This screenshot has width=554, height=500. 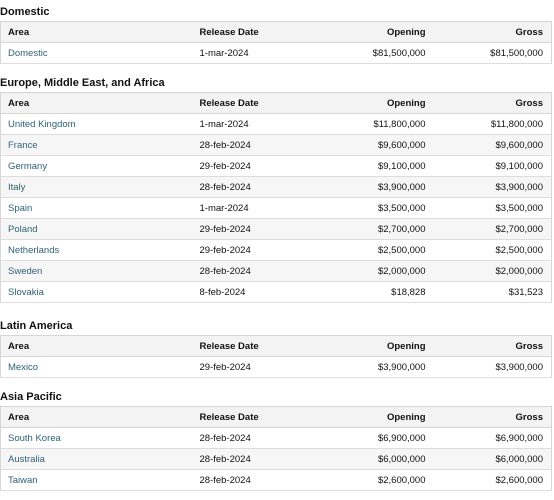 I want to click on table-row: Taiwan 28-feb-2024 $2,600,000 $2,600,000, so click(x=276, y=480).